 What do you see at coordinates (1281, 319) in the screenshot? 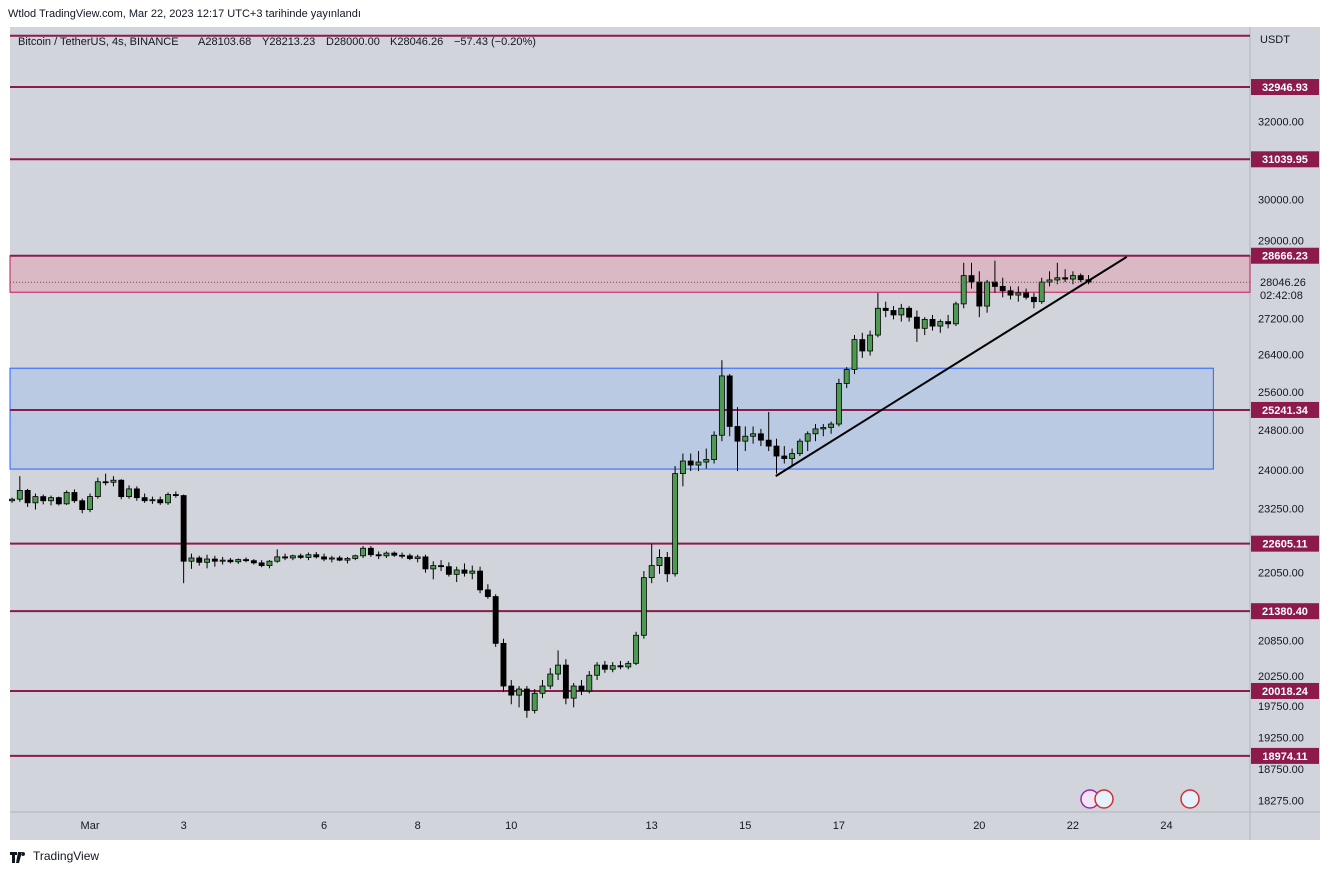
I see `y-tick-label: 27200.00` at bounding box center [1281, 319].